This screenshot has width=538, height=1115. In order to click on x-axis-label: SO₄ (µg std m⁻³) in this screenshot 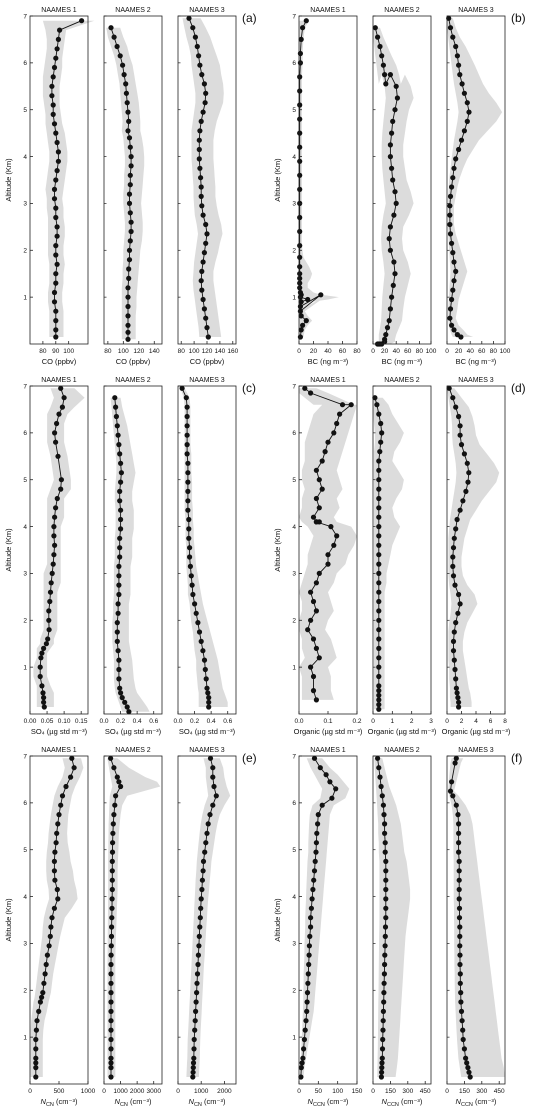, I will do `click(207, 731)`.